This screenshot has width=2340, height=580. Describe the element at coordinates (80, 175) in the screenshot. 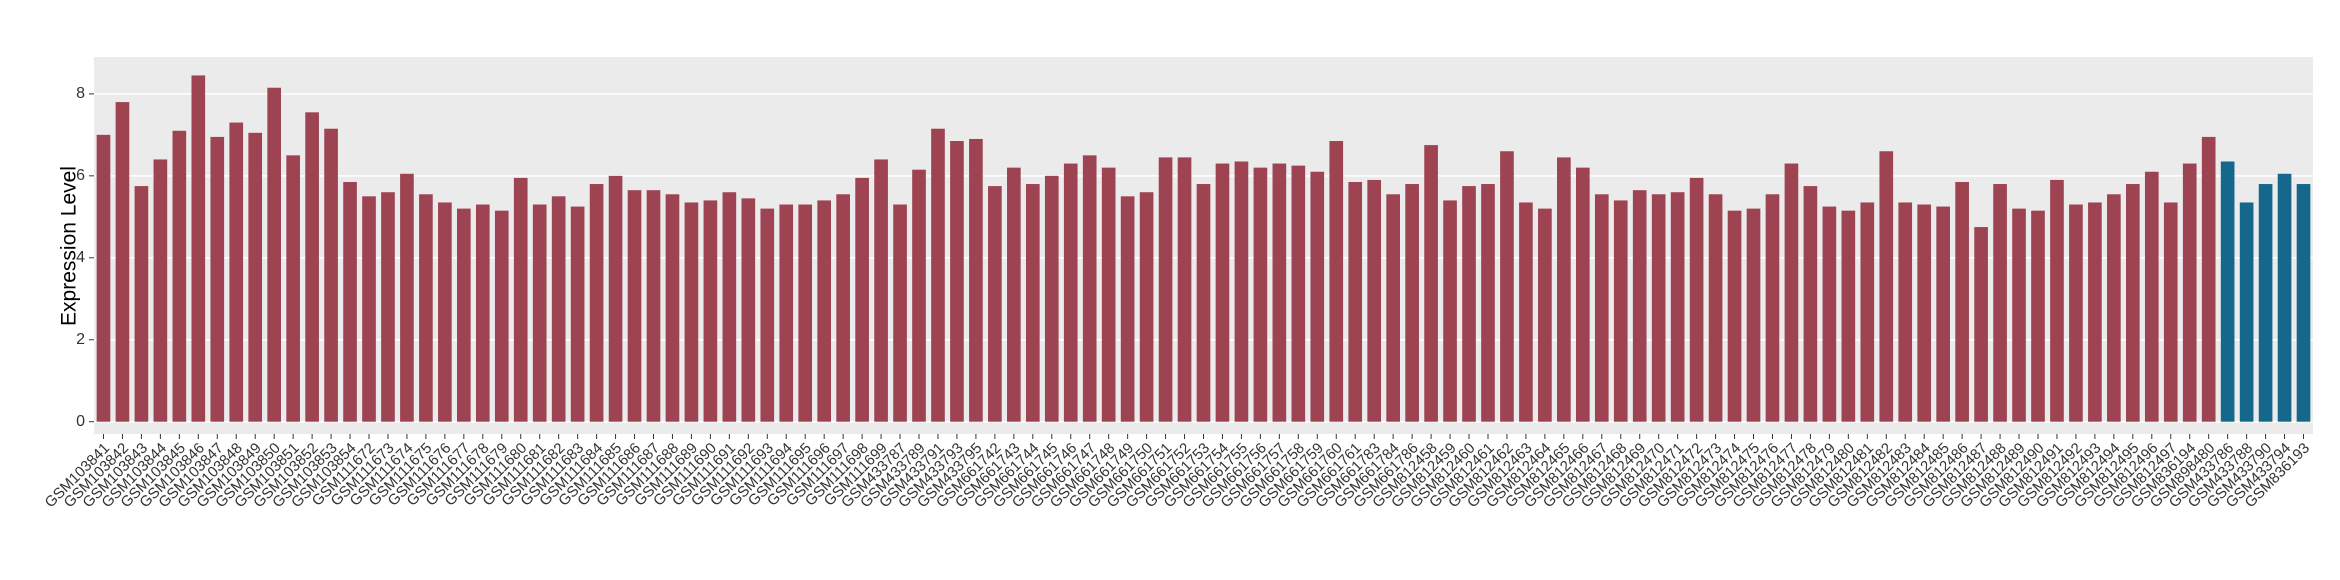

I see `y-tick-label: 6` at that location.